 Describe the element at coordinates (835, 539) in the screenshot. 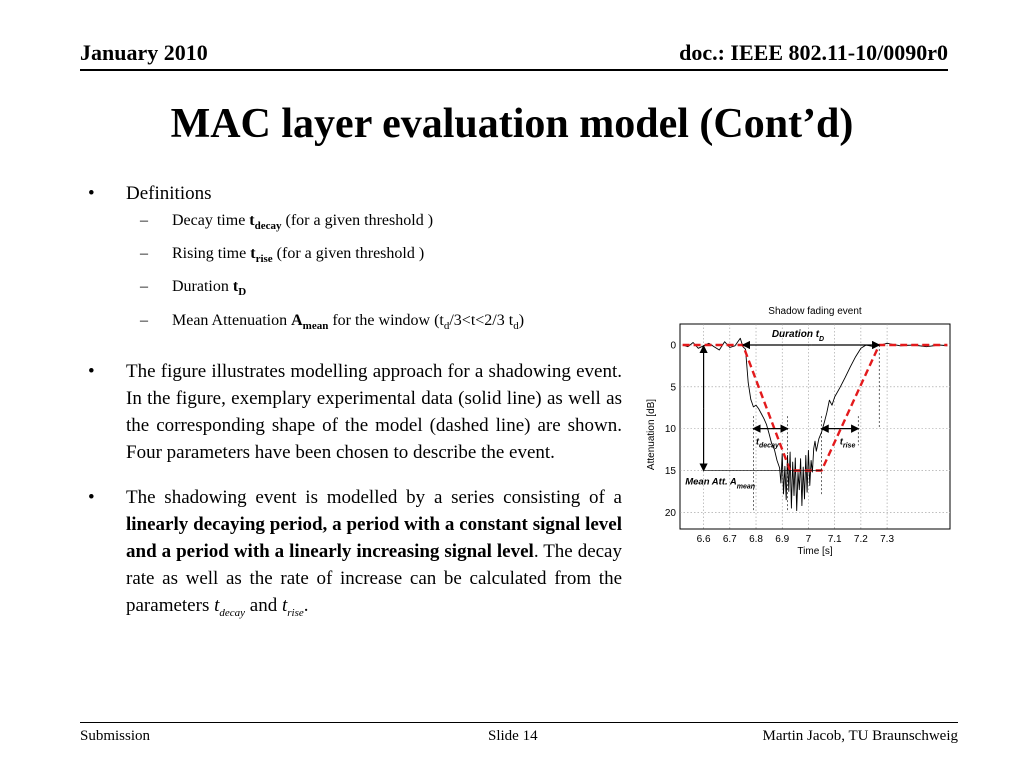

I see `x-tick-label: 7.1` at that location.